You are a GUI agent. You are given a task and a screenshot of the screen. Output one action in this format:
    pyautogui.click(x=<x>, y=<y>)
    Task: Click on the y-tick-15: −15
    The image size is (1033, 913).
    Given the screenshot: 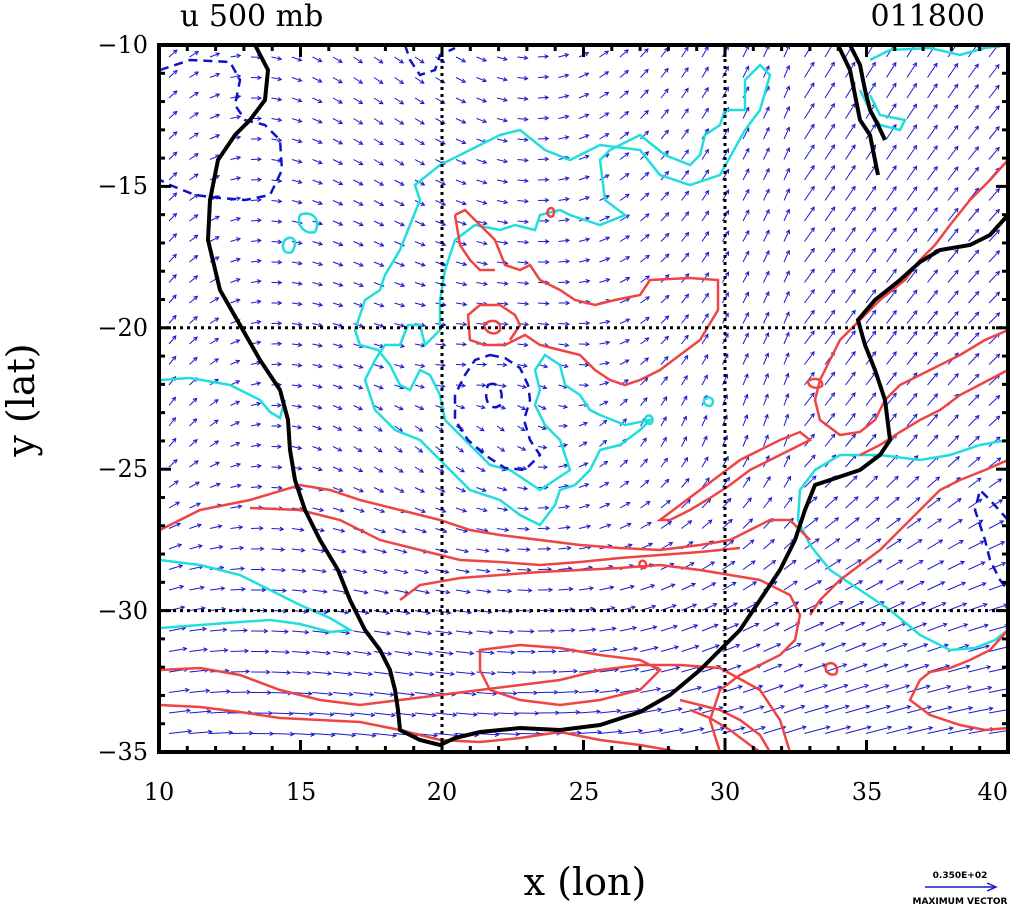 What is the action you would take?
    pyautogui.click(x=122, y=186)
    